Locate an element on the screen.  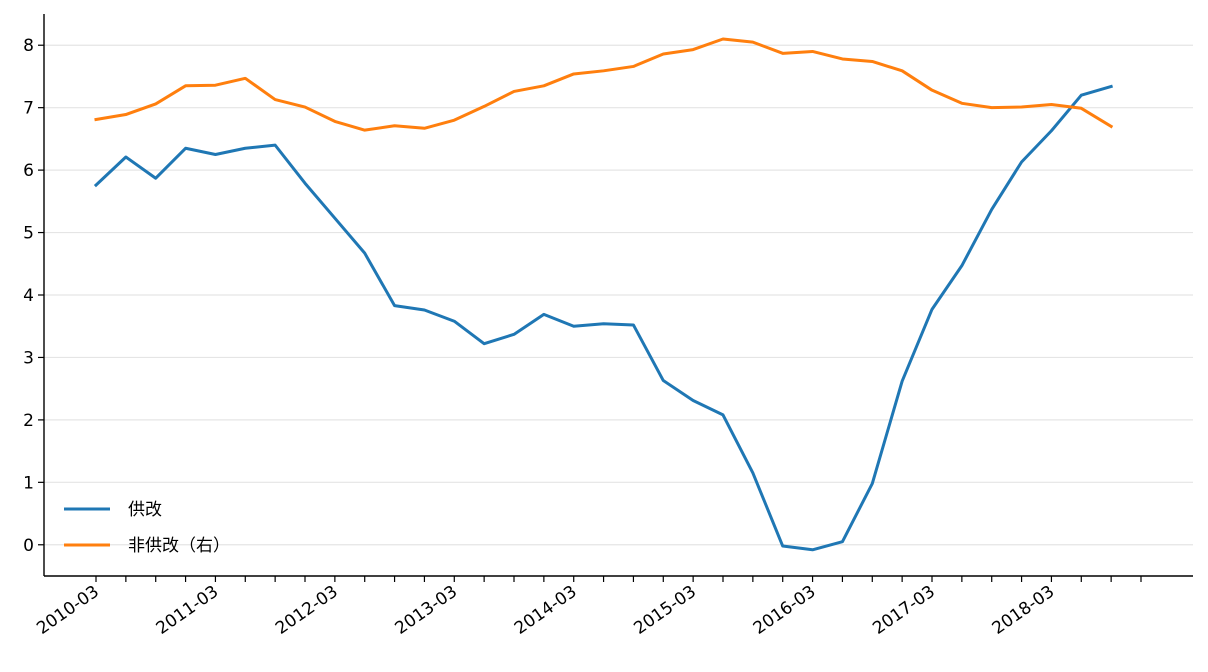
y-tick-label: 4 is located at coordinates (28, 296).